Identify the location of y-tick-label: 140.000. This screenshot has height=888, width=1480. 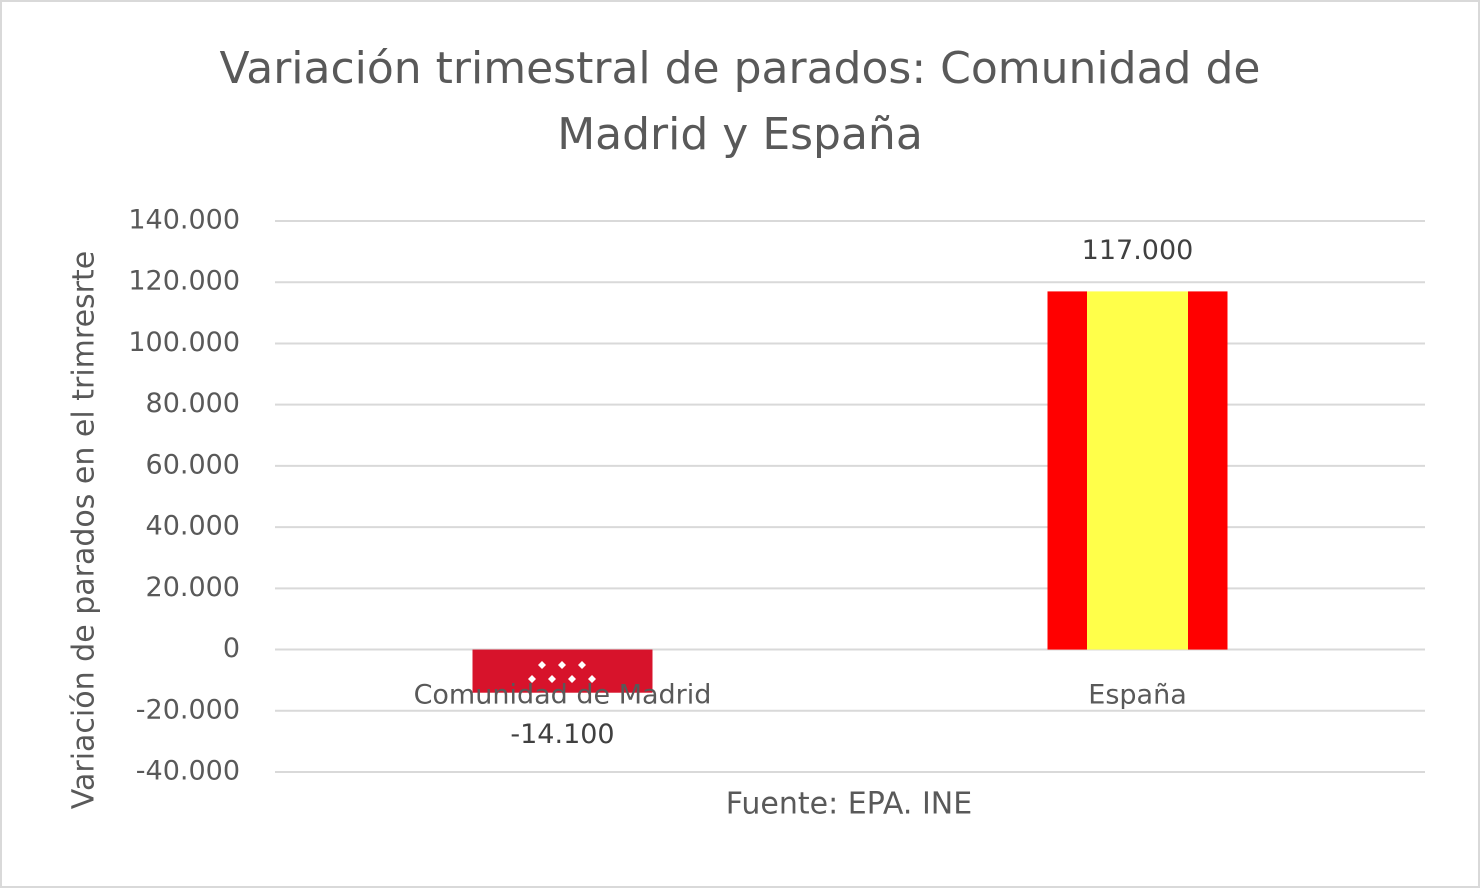
(184, 220).